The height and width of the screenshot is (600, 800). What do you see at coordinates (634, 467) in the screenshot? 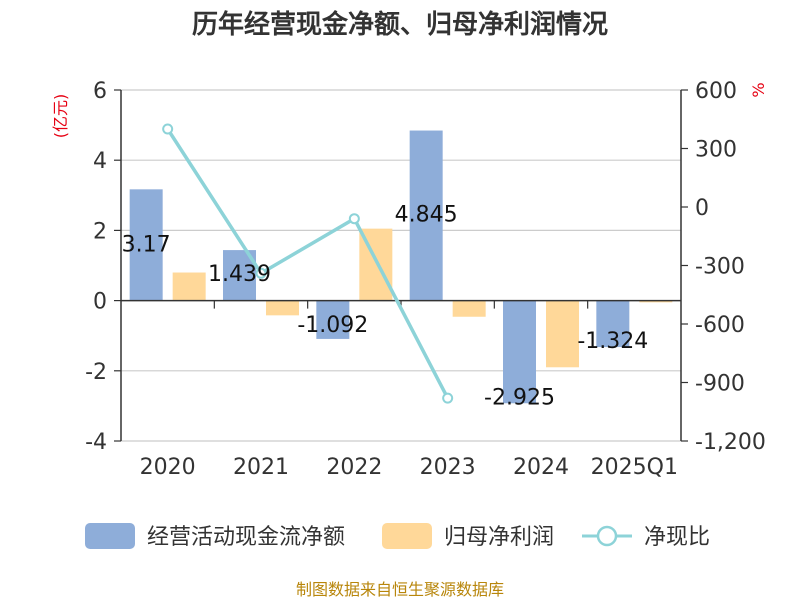
I see `x-tick-label: 2025Q1` at bounding box center [634, 467].